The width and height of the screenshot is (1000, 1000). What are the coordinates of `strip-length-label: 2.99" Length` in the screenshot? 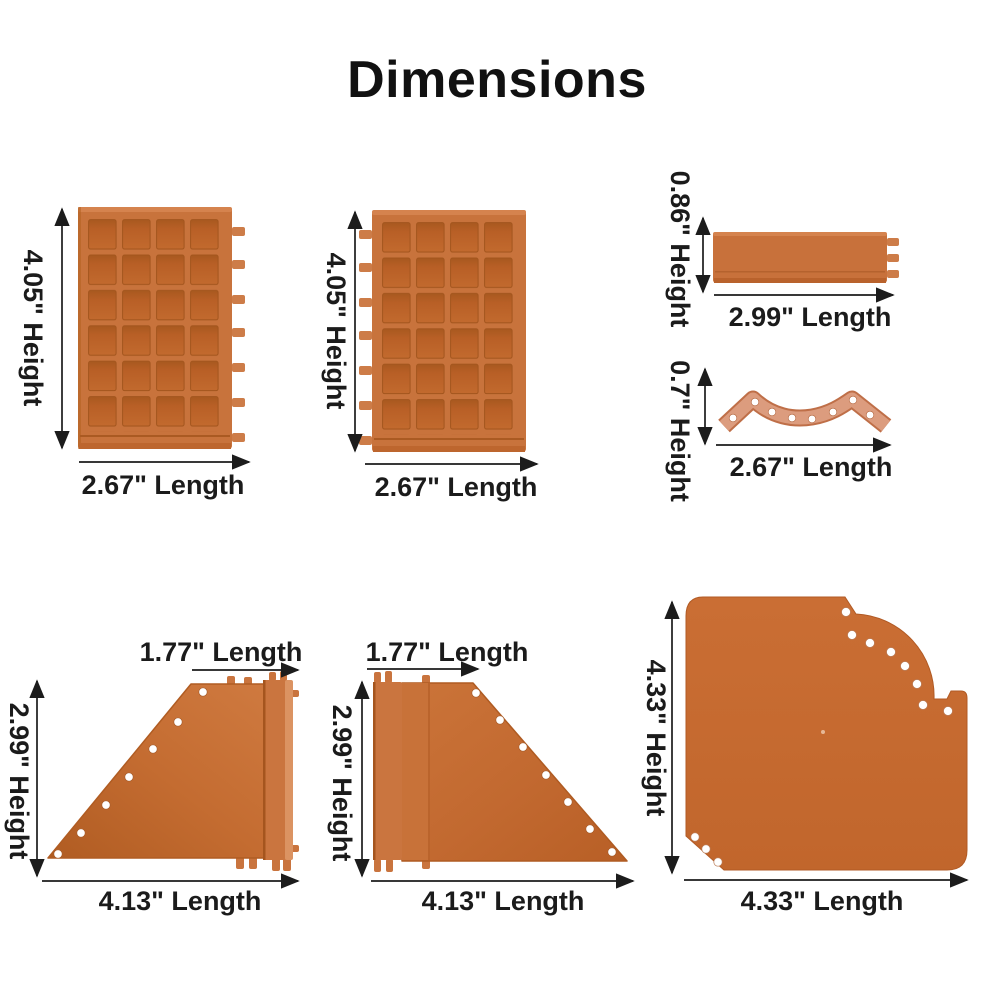 It's located at (810, 317).